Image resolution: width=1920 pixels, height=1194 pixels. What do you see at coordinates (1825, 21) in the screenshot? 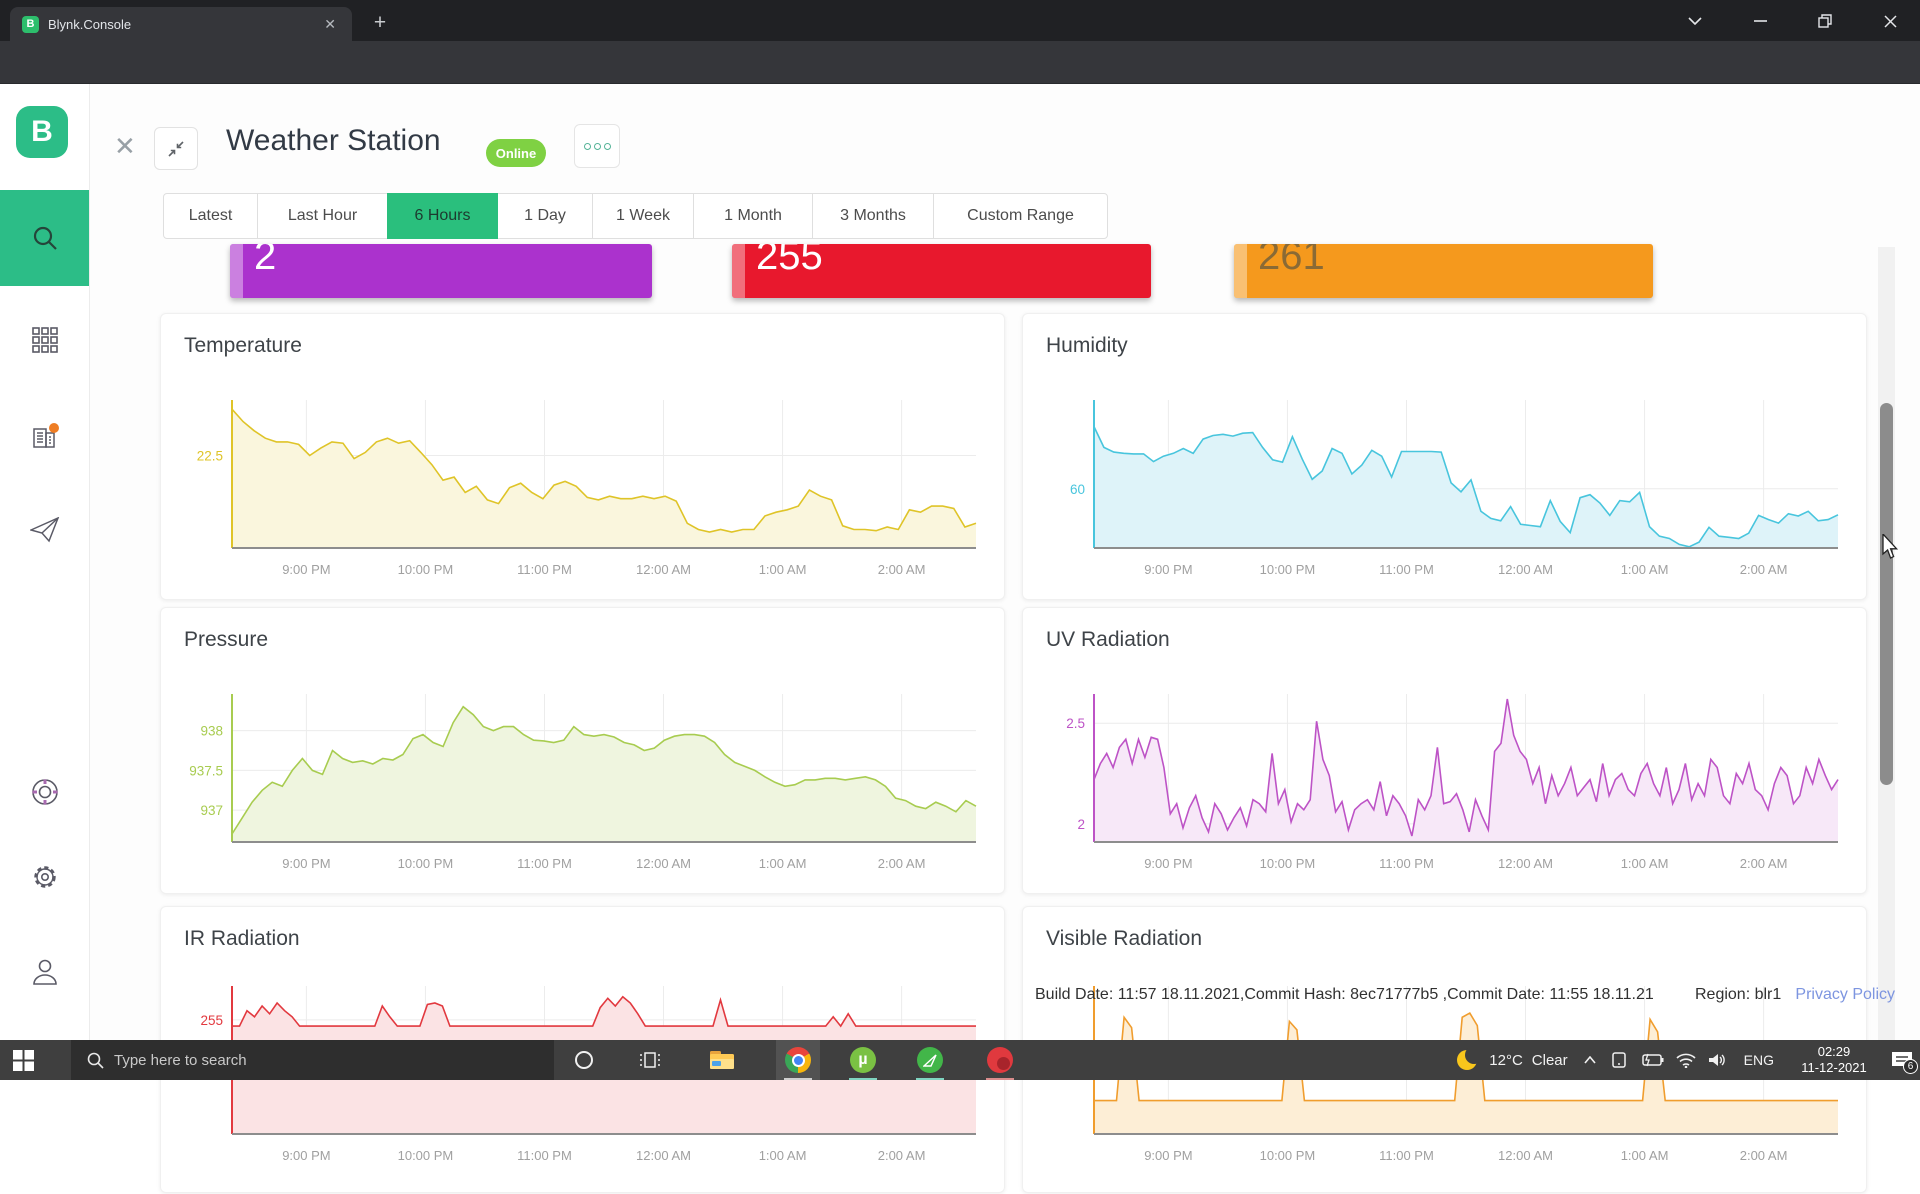
I see `window-restore-button` at bounding box center [1825, 21].